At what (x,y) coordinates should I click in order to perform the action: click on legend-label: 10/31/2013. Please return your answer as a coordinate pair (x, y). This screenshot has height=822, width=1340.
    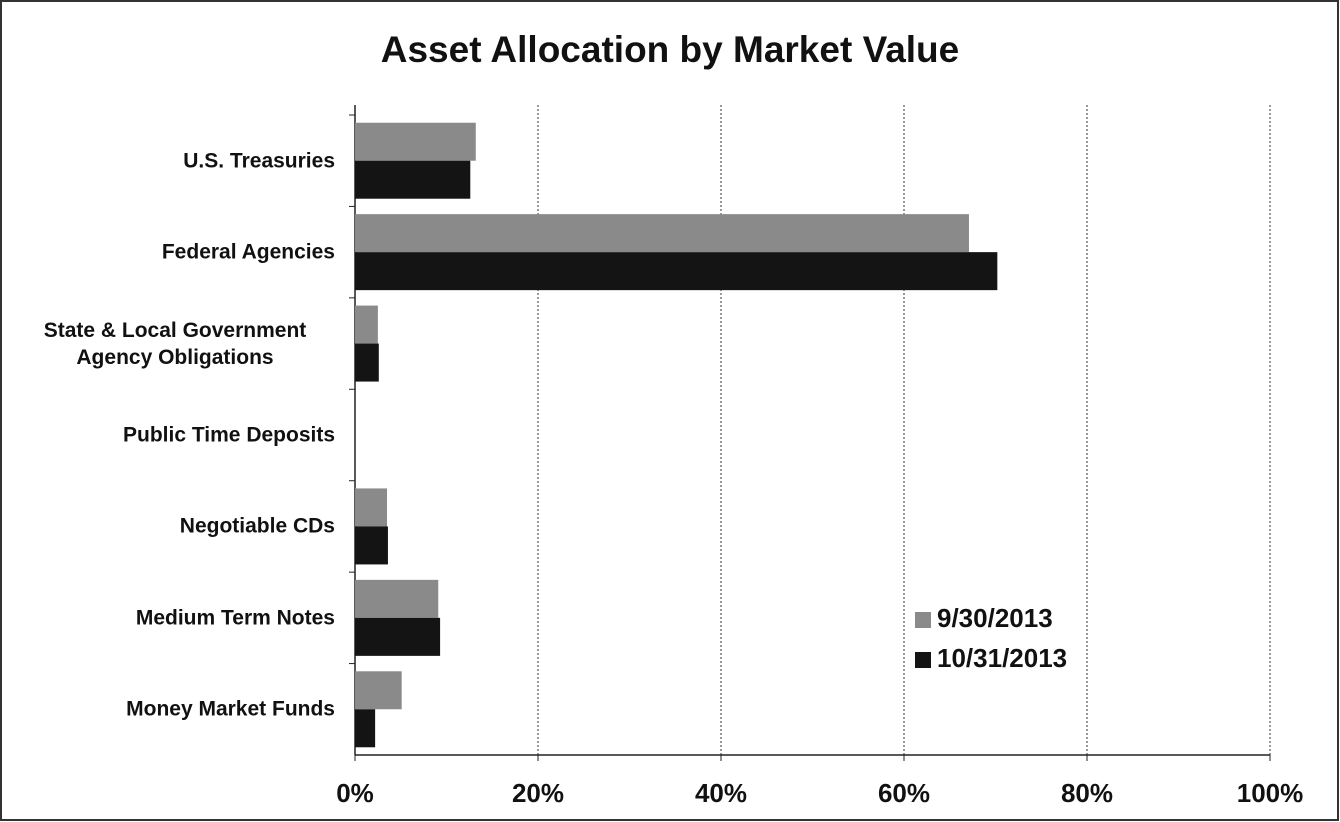
    Looking at the image, I should click on (1002, 658).